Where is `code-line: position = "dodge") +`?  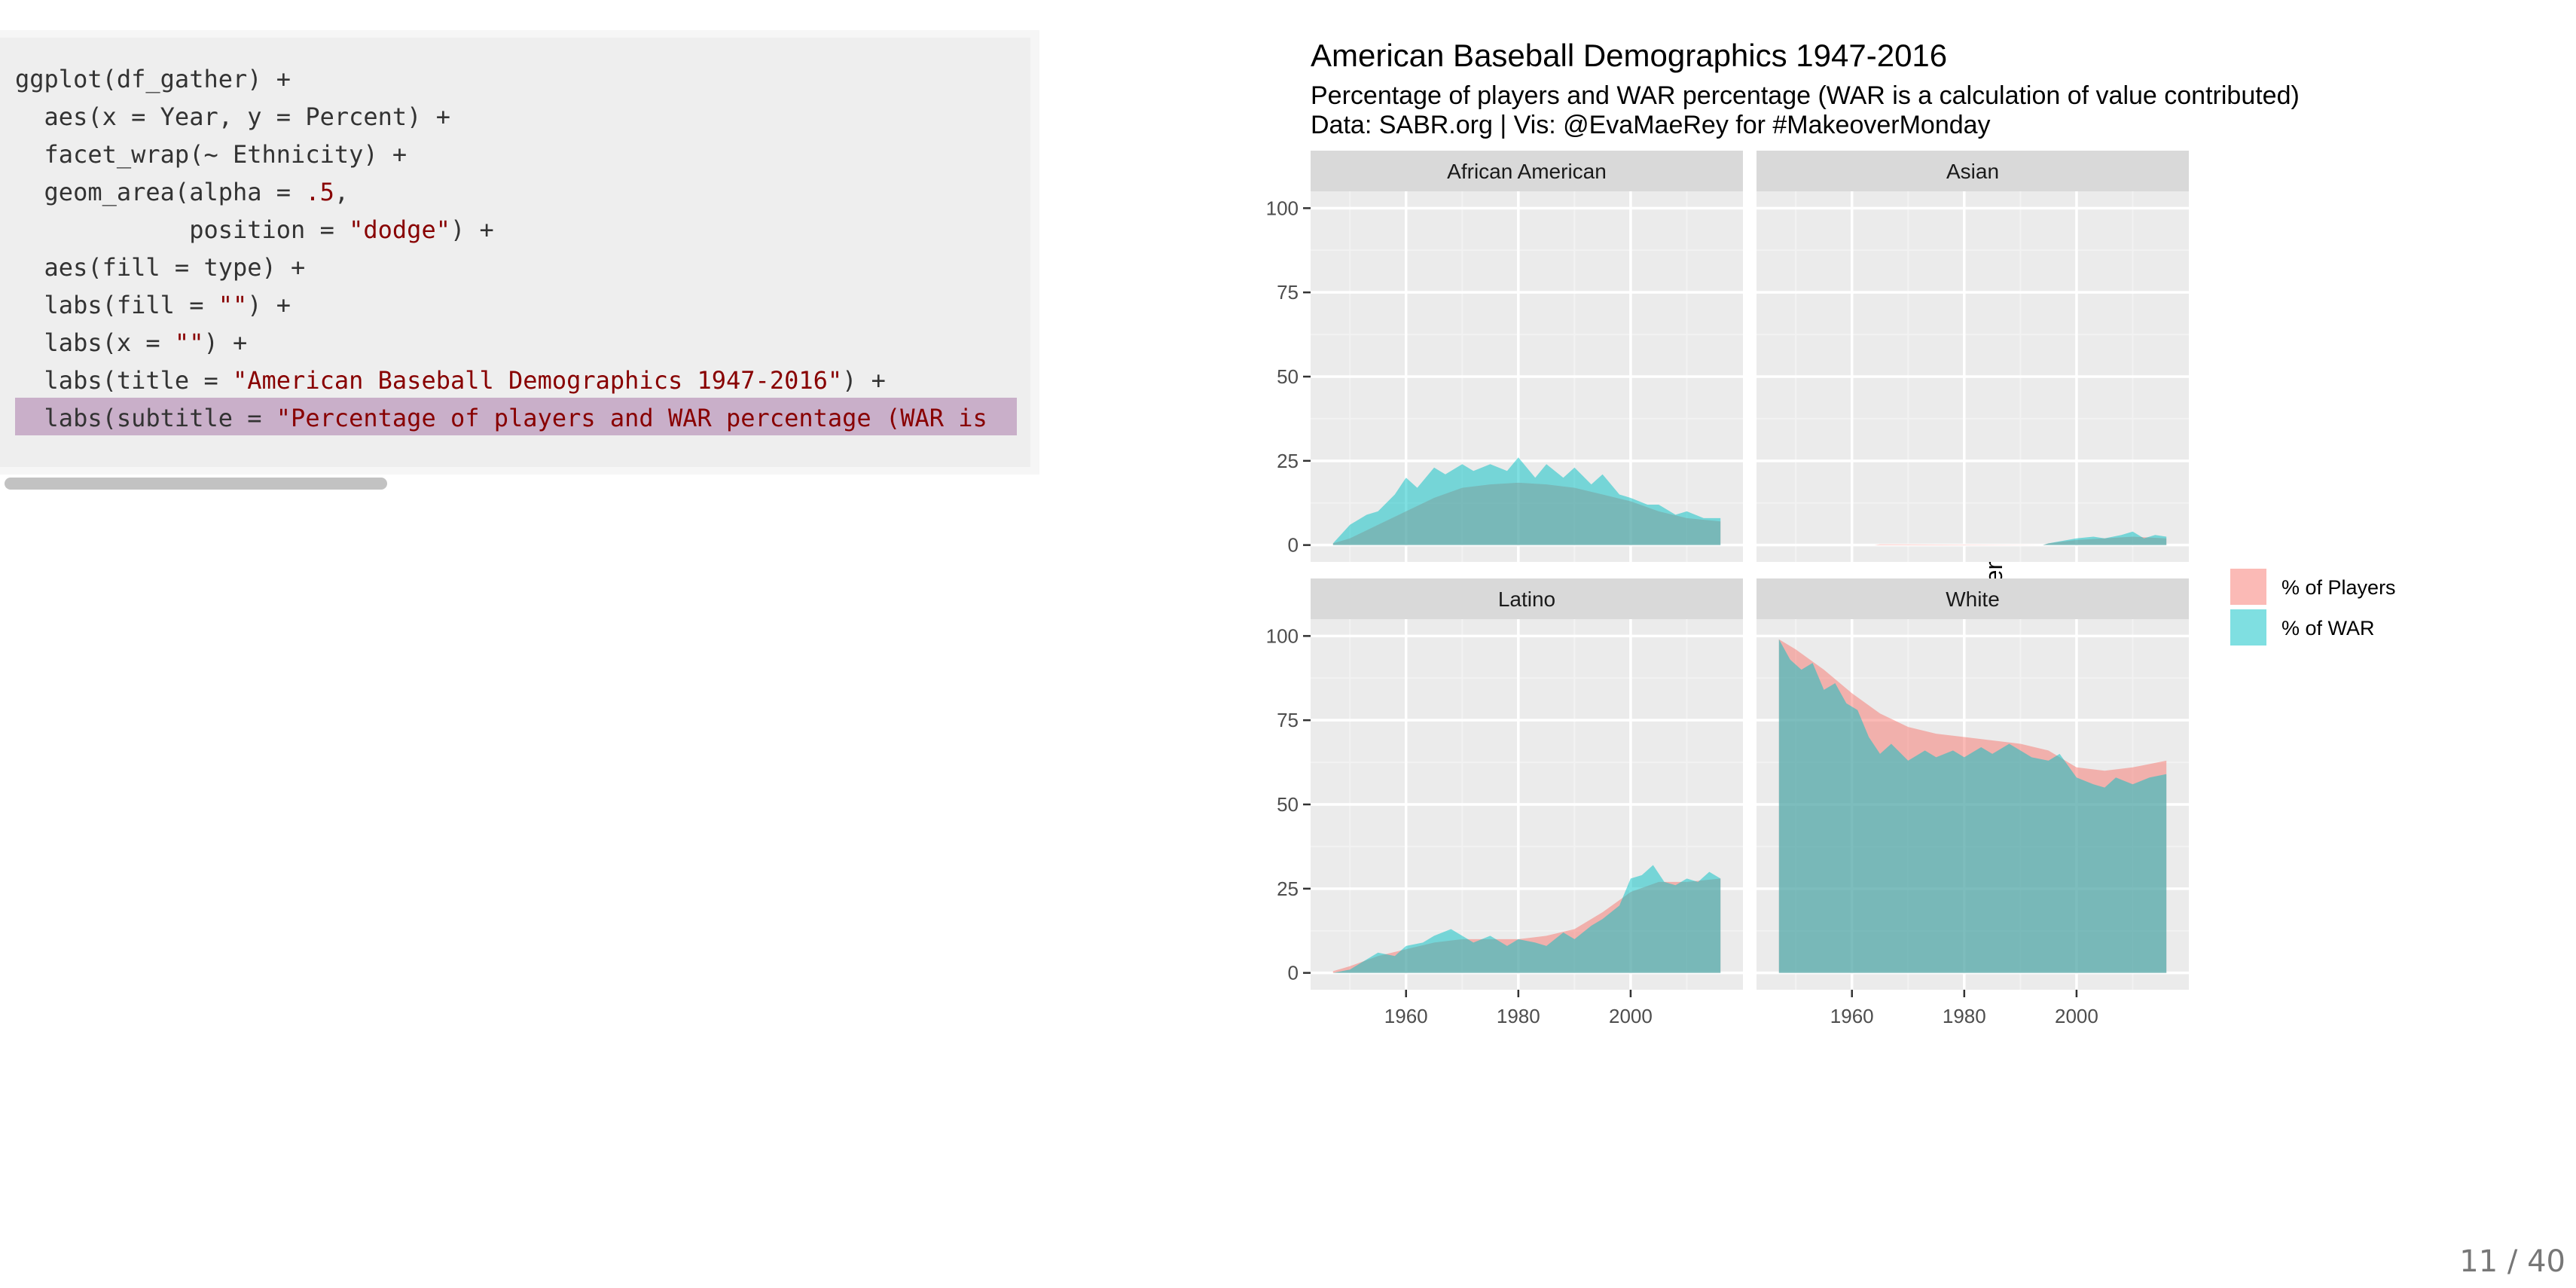 code-line: position = "dodge") + is located at coordinates (254, 230).